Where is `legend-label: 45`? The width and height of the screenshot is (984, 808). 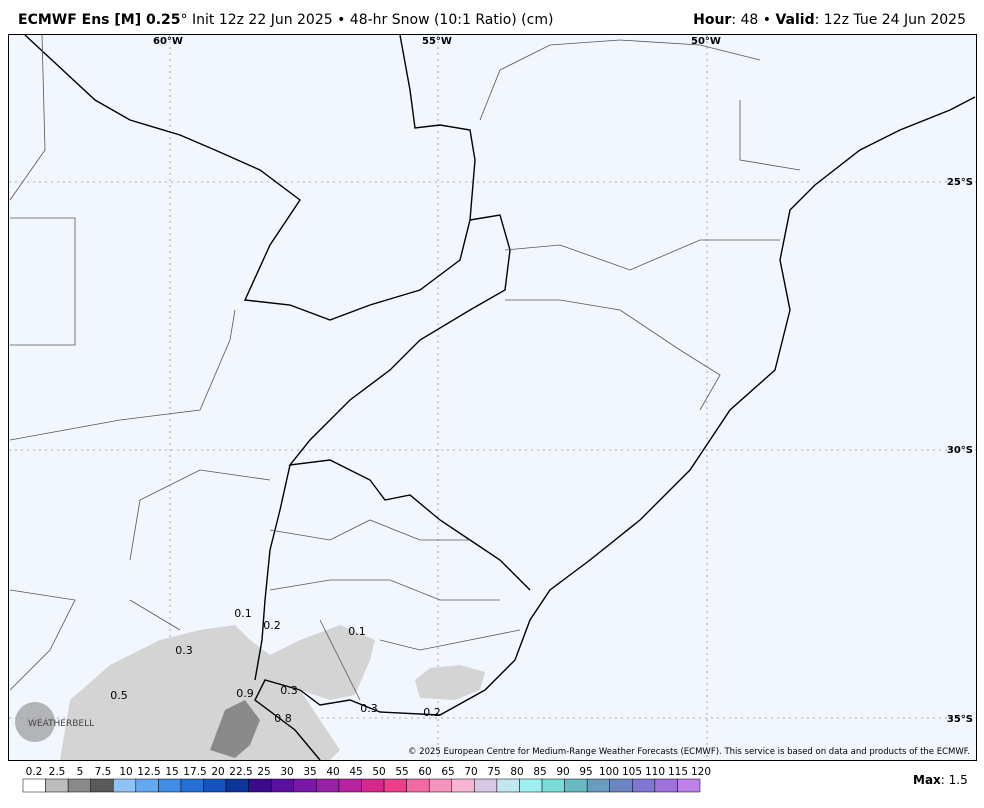
legend-label: 45 is located at coordinates (355, 772).